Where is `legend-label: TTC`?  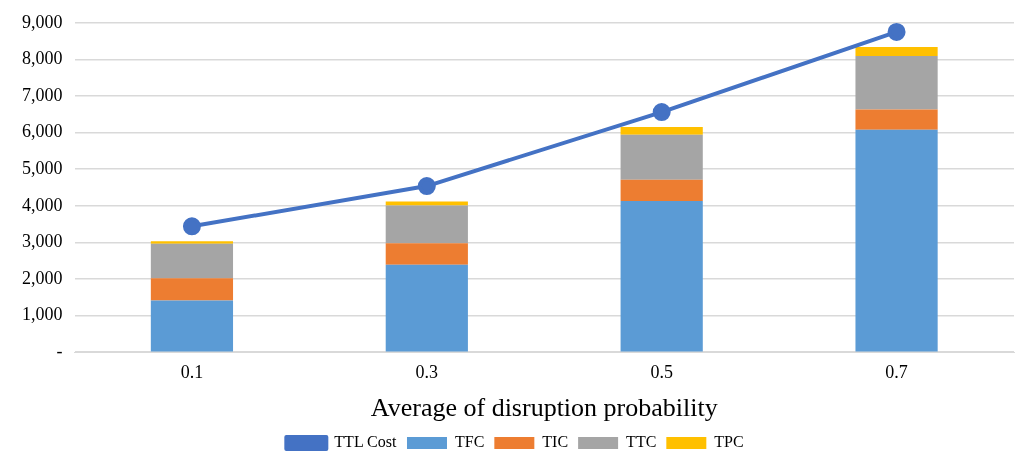 legend-label: TTC is located at coordinates (641, 442).